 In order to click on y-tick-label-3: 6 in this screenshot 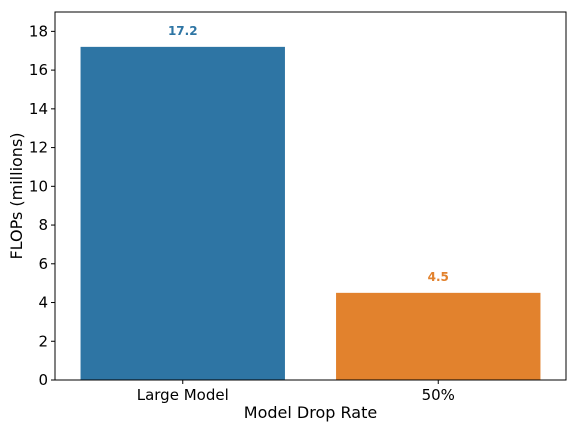, I will do `click(43, 264)`.